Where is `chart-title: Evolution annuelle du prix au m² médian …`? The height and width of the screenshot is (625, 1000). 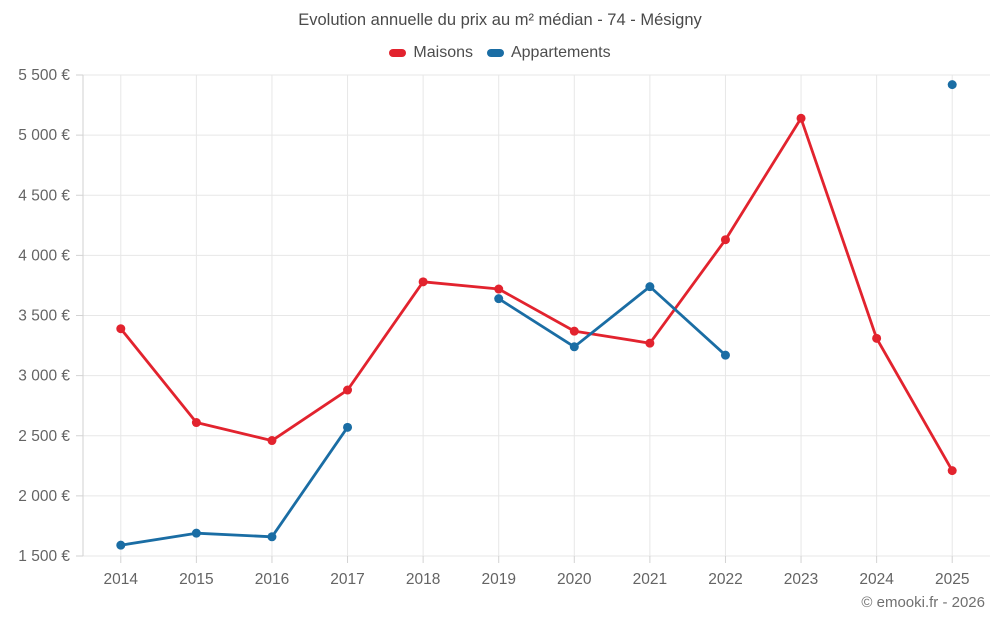 chart-title: Evolution annuelle du prix au m² médian … is located at coordinates (500, 20).